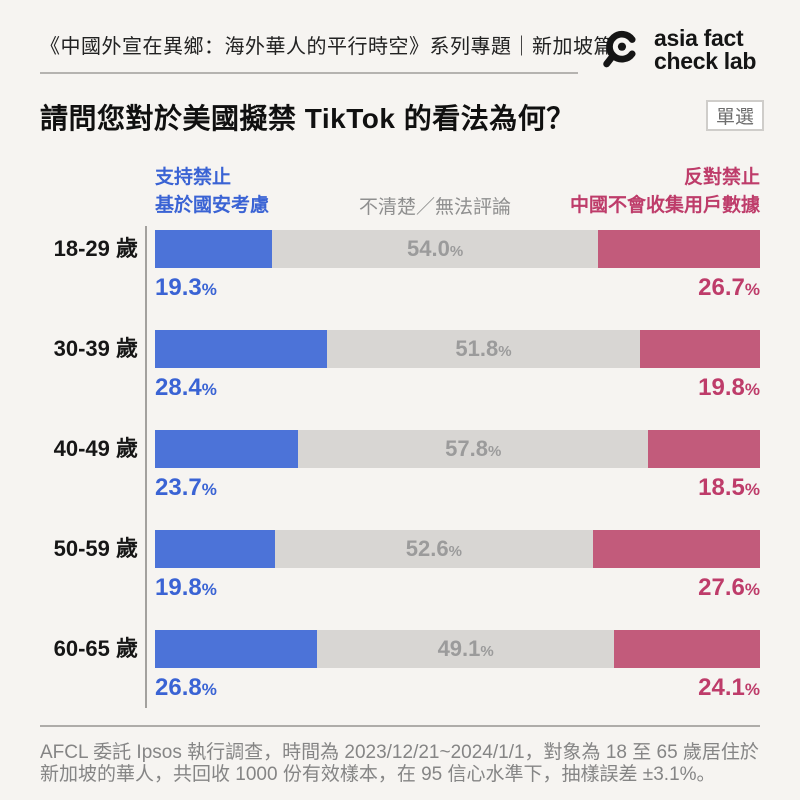  Describe the element at coordinates (186, 287) in the screenshot. I see `support-value-label: 19.3%` at that location.